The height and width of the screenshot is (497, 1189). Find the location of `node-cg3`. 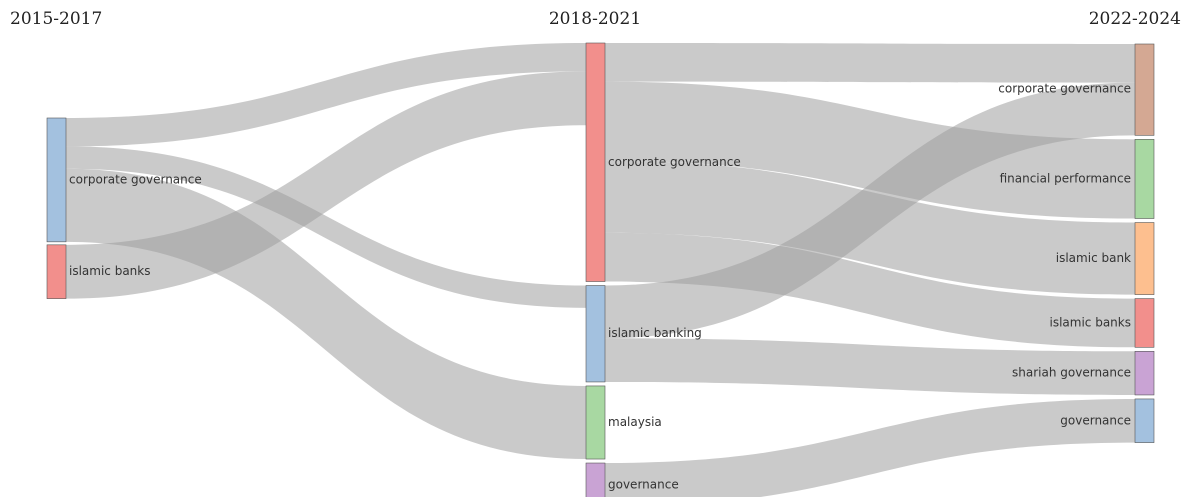

node-cg3 is located at coordinates (1144, 89).